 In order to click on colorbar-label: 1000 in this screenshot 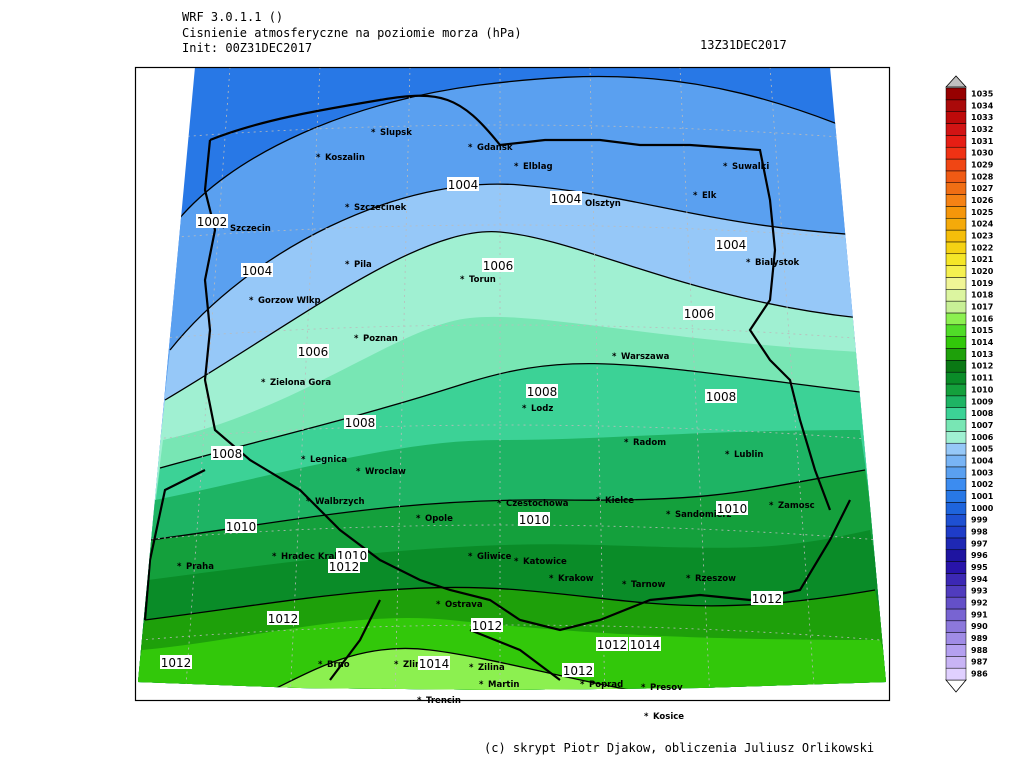, I will do `click(982, 508)`.